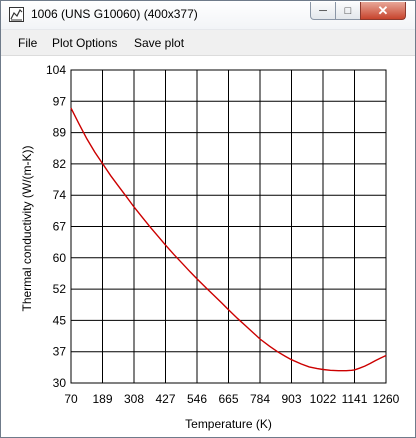 The width and height of the screenshot is (416, 438). What do you see at coordinates (228, 424) in the screenshot?
I see `x-axis-label: Temperature (K)` at bounding box center [228, 424].